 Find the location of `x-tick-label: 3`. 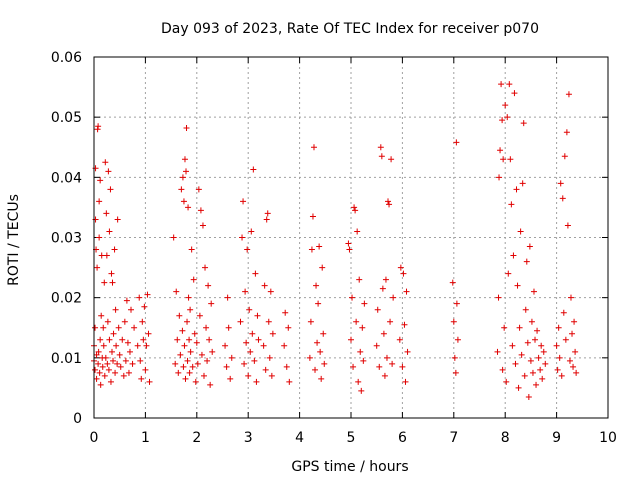

x-tick-label: 3 is located at coordinates (248, 438).